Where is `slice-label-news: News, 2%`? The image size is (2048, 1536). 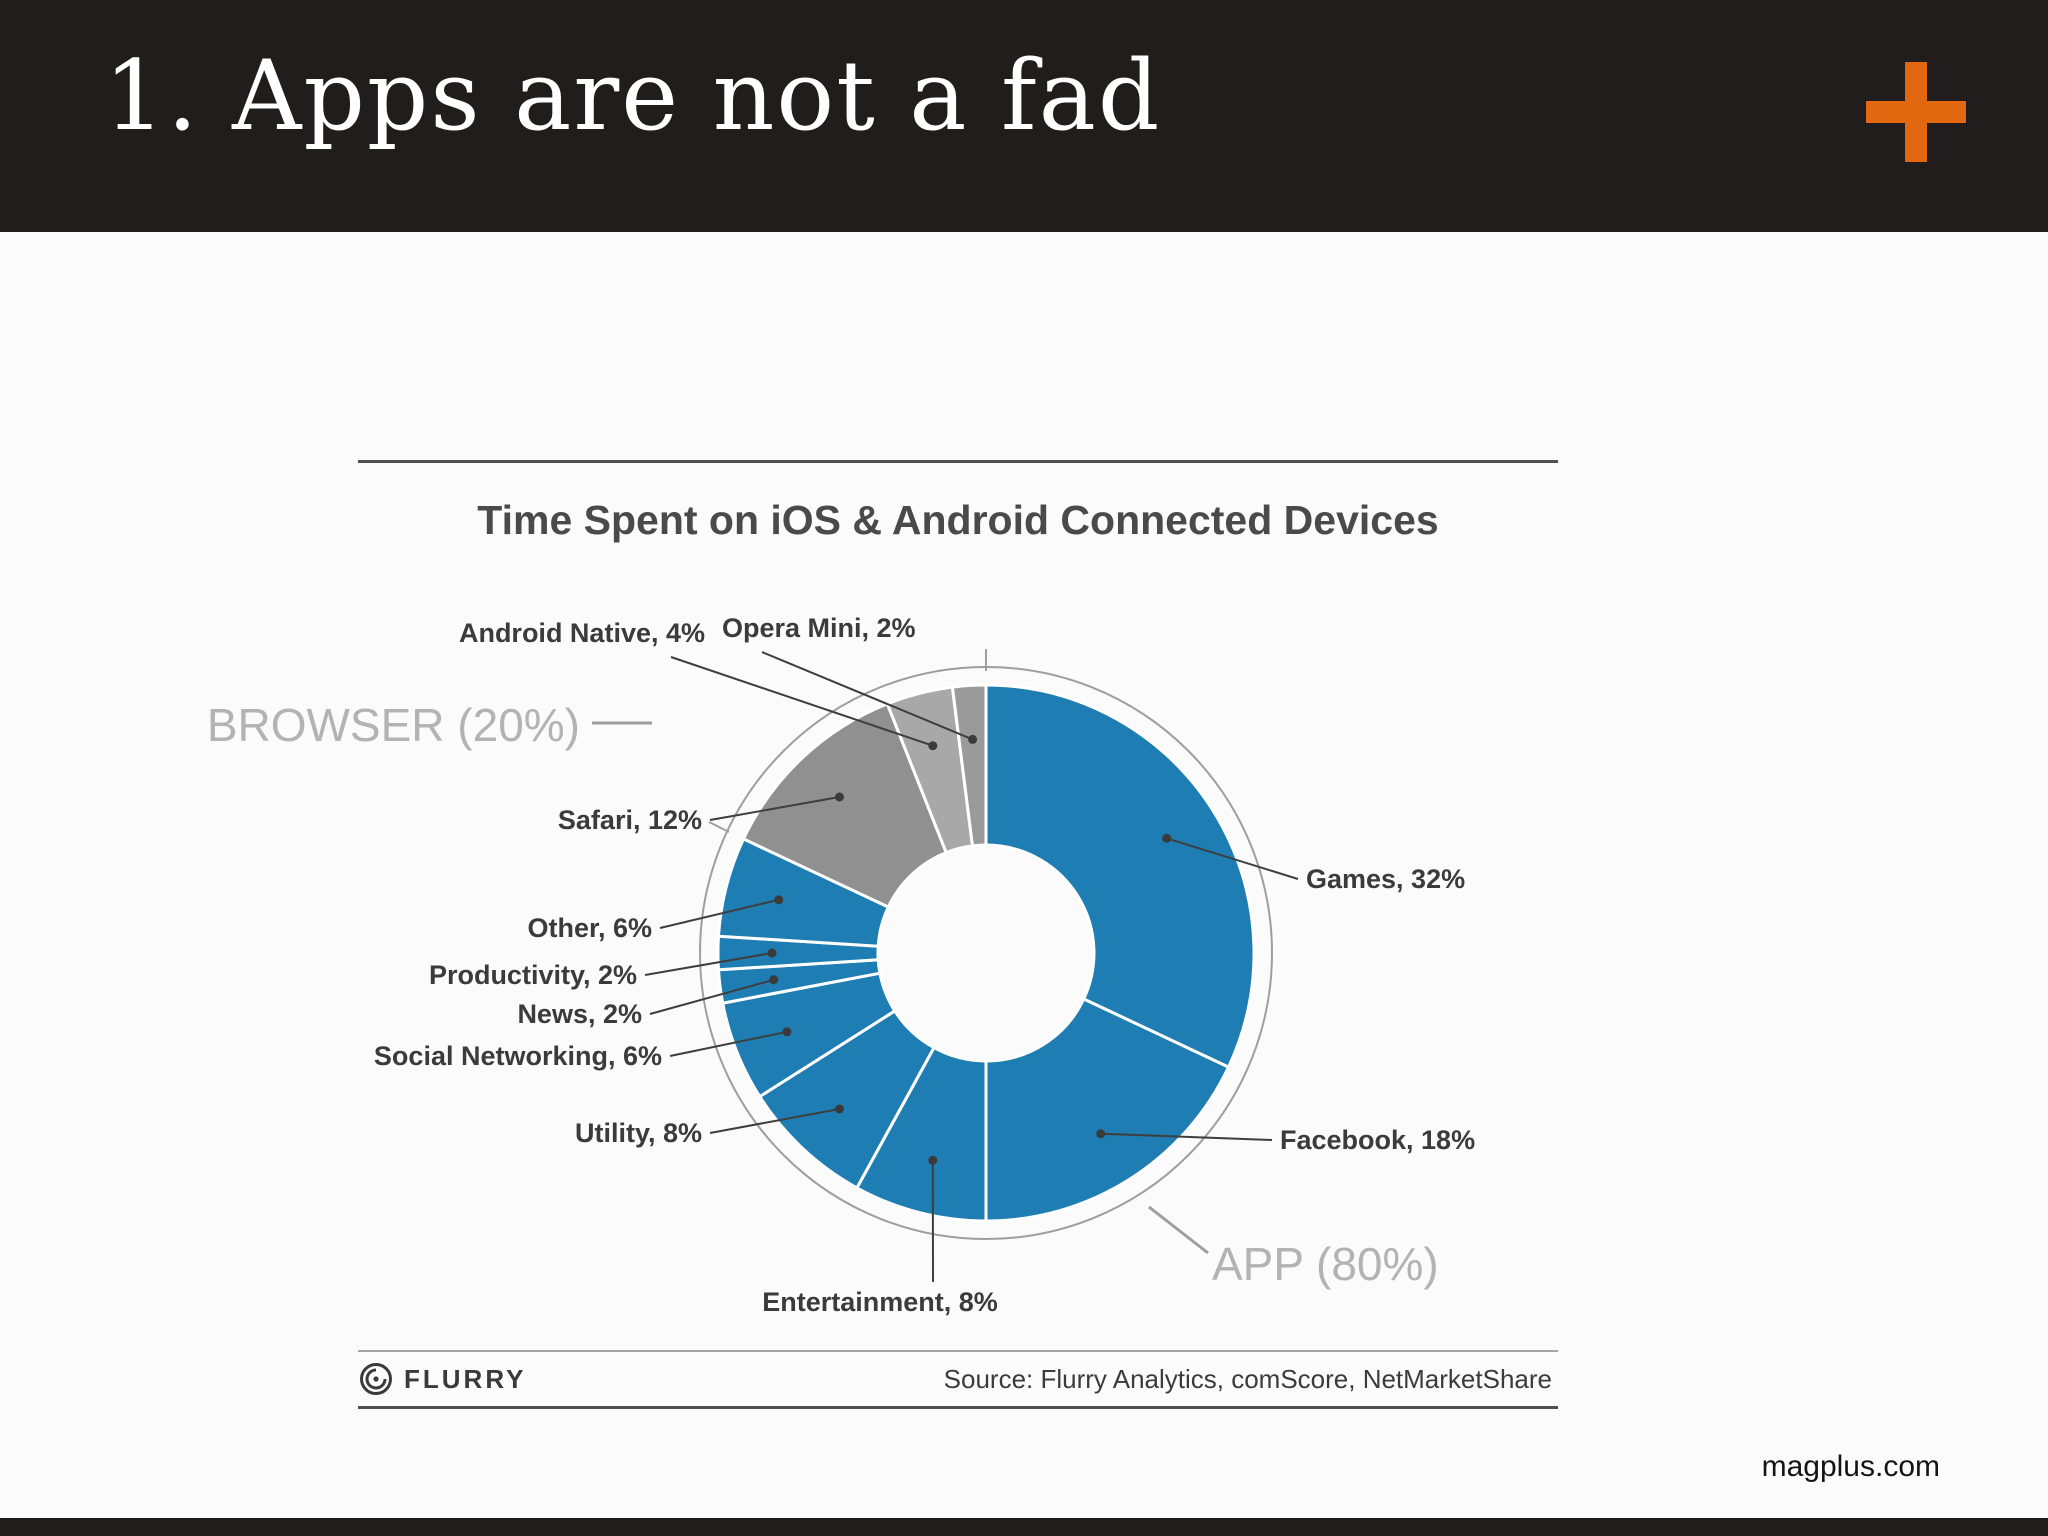 slice-label-news: News, 2% is located at coordinates (579, 1014).